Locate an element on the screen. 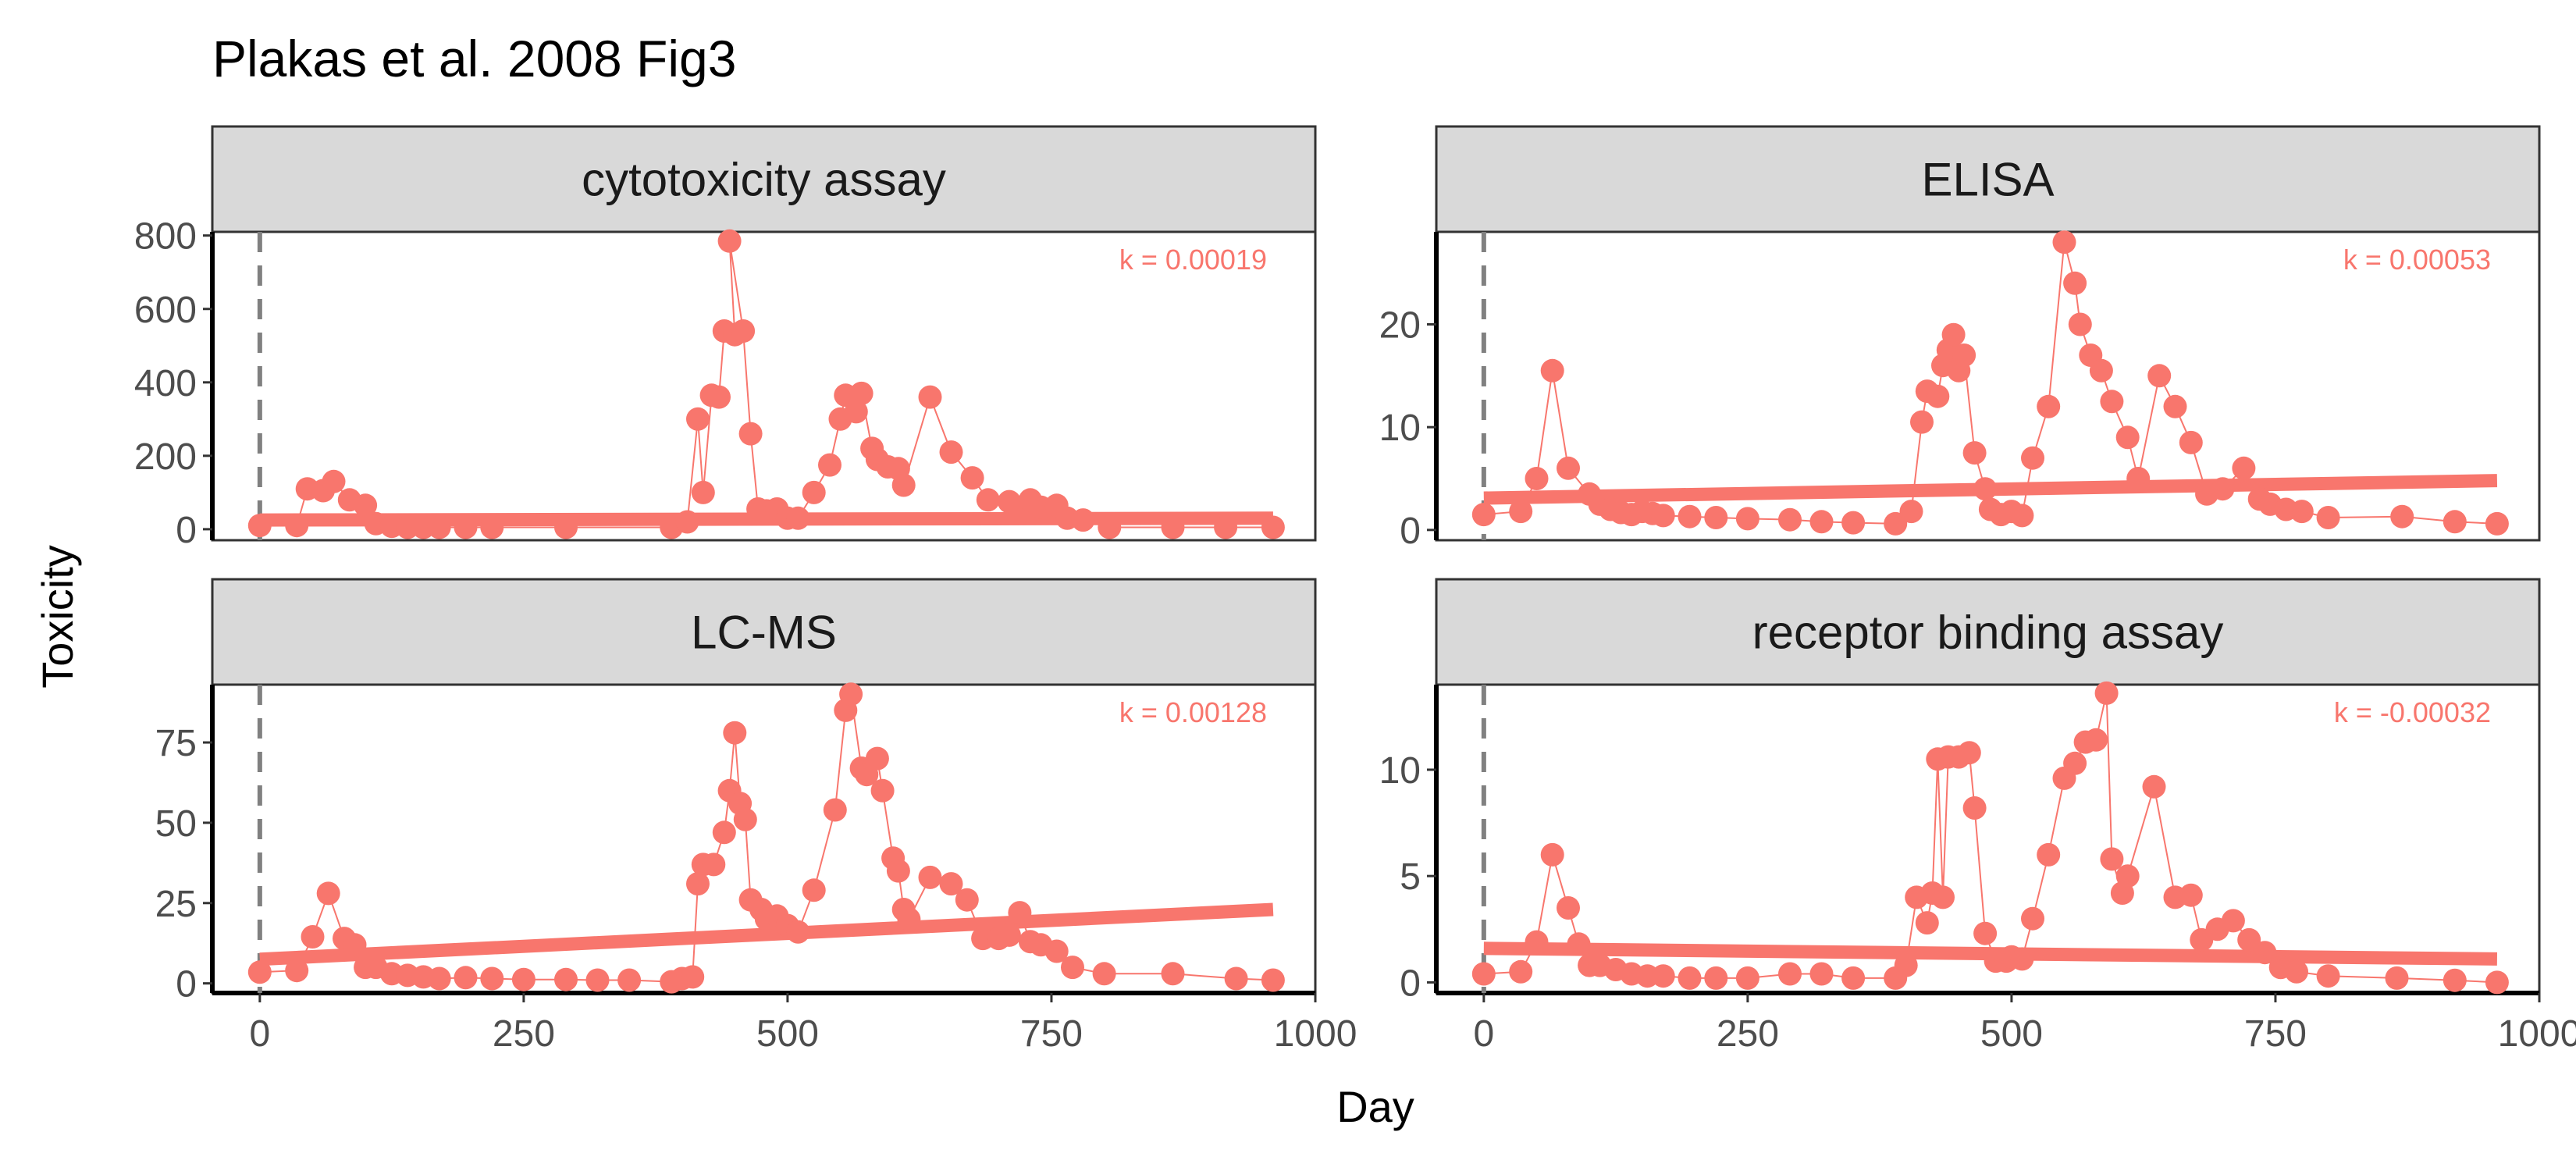 This screenshot has height=1171, width=2576. fit-line is located at coordinates (766, 934).